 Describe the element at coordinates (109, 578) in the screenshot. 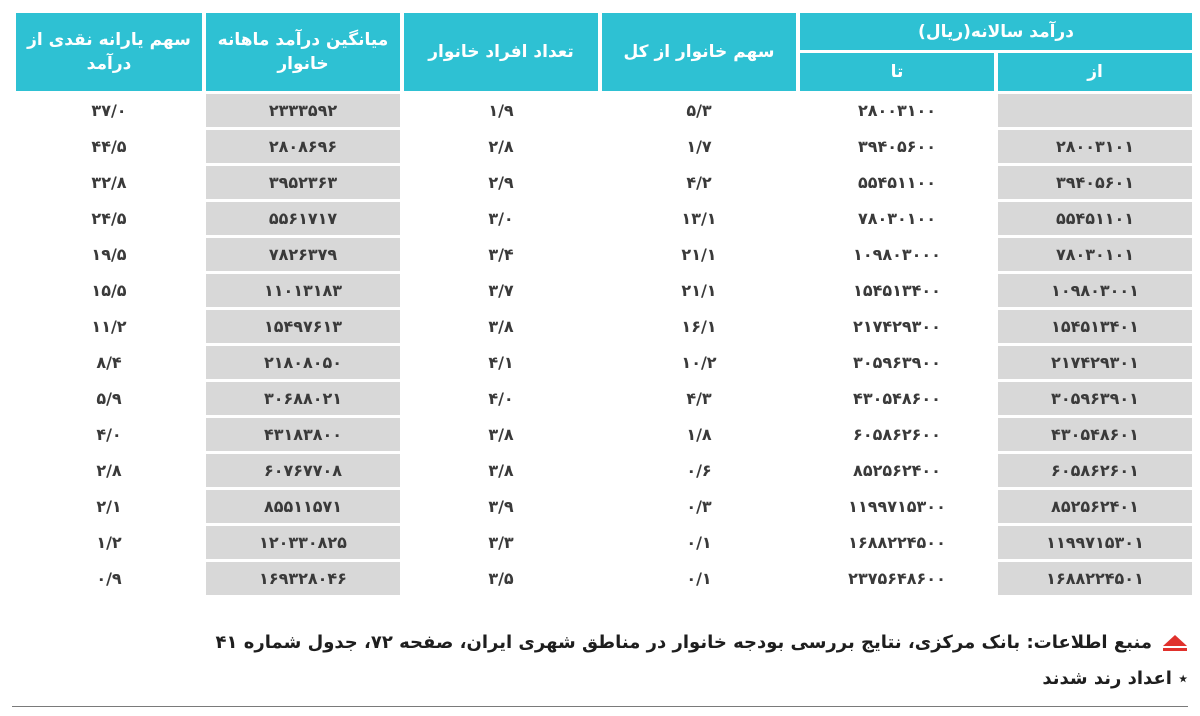

I see `cell-subsidy-share: ۰/۹` at that location.